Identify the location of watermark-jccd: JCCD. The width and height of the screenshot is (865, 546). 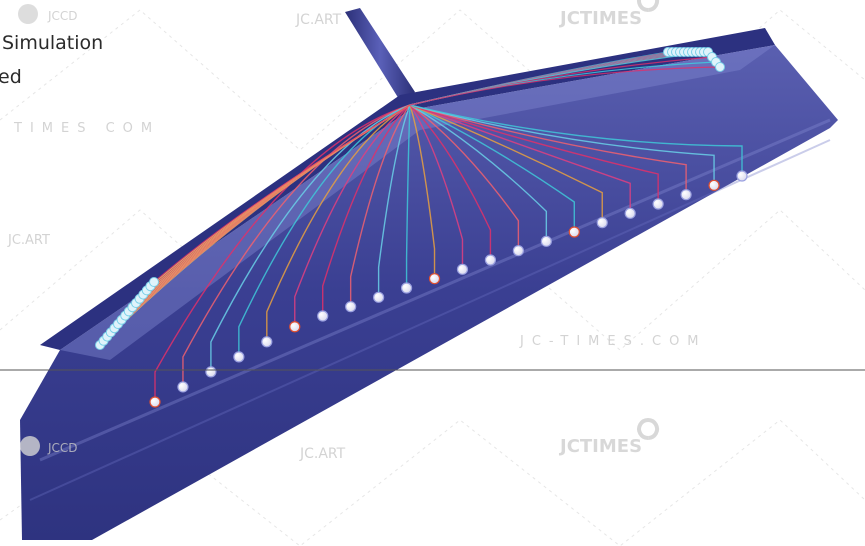
(62, 16).